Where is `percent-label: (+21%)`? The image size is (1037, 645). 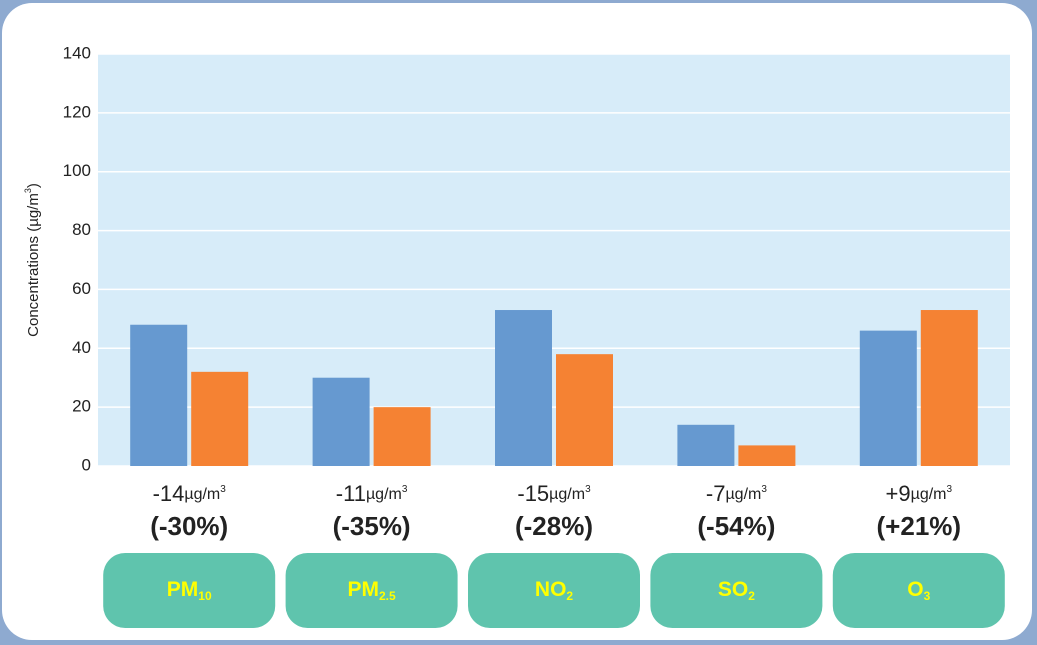
percent-label: (+21%) is located at coordinates (919, 526).